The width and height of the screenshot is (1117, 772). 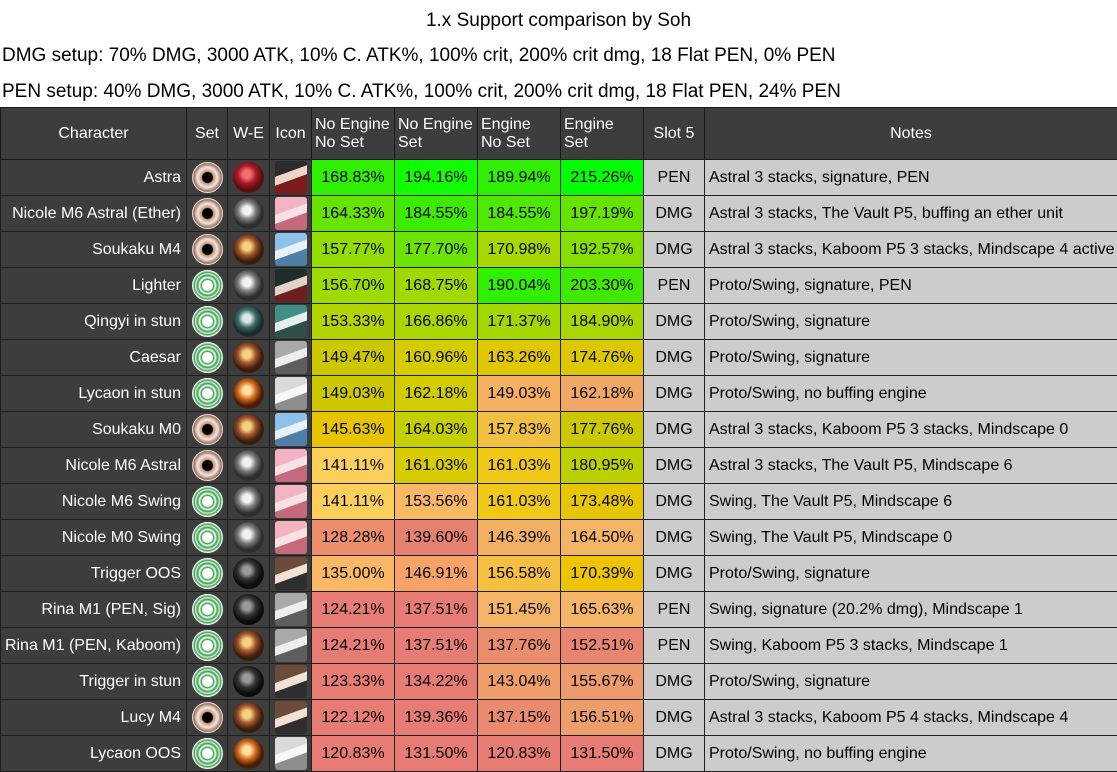 I want to click on notes-value: Proto/Swing, signature, so click(x=911, y=574).